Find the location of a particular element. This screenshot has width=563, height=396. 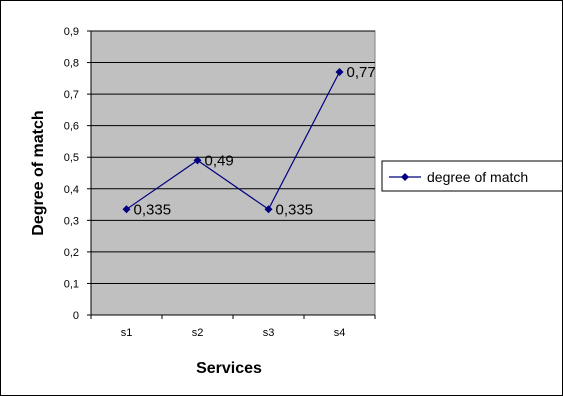

legend: degree of match is located at coordinates (471, 176).